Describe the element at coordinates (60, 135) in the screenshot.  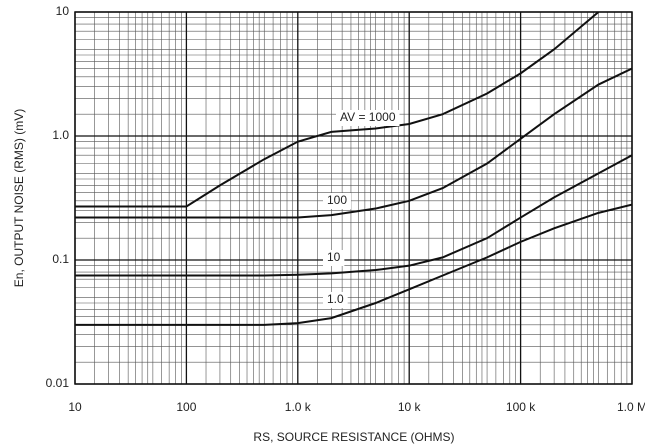
I see `y-tick-label: 1.0` at that location.